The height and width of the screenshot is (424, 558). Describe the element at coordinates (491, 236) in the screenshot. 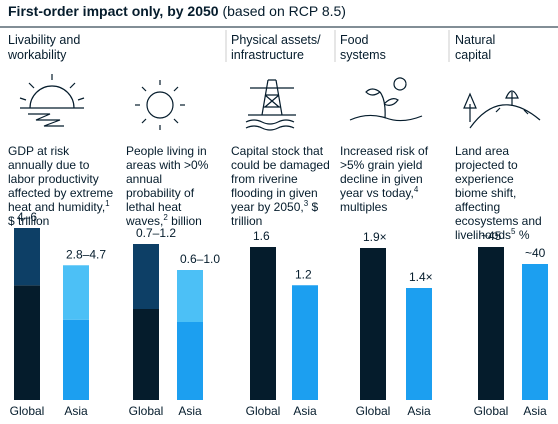

I see `value-label: ~45` at that location.